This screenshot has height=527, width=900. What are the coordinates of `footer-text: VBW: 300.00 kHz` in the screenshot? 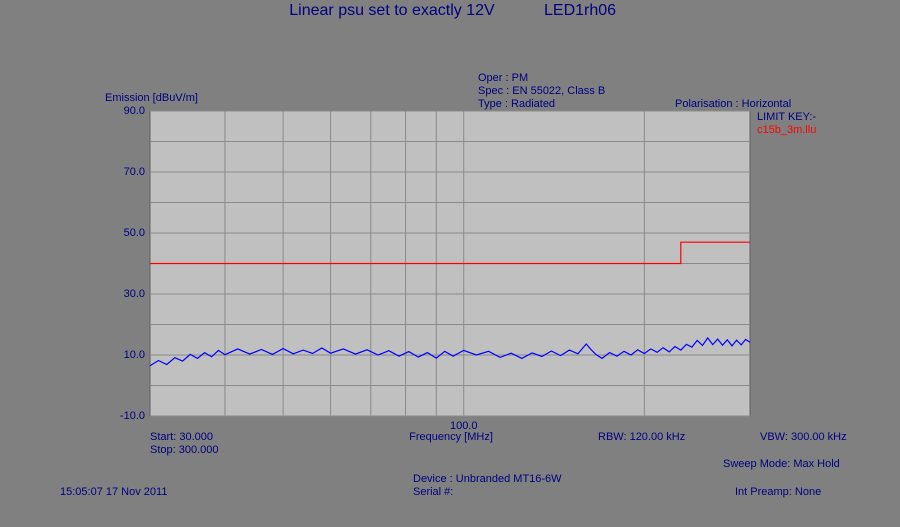 It's located at (803, 437).